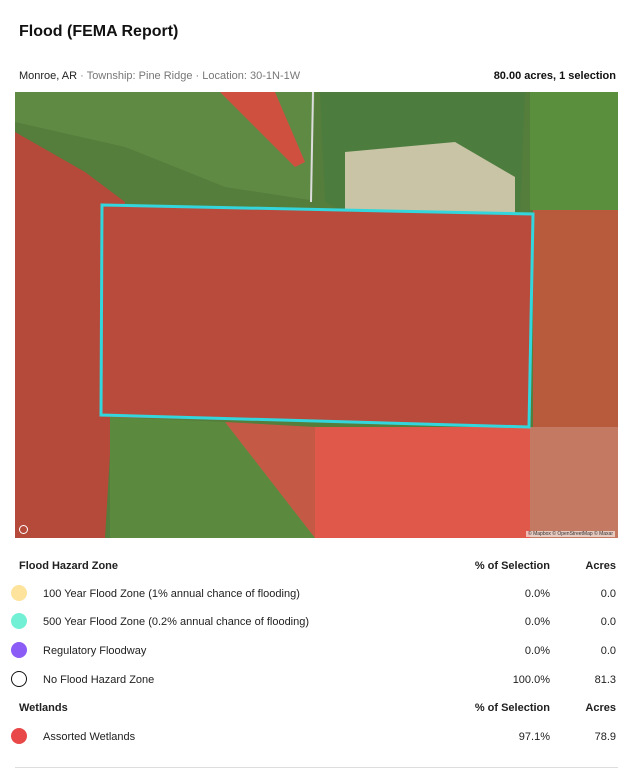 The width and height of the screenshot is (633, 771). I want to click on flood-zone-500-swatch-icon, so click(19, 621).